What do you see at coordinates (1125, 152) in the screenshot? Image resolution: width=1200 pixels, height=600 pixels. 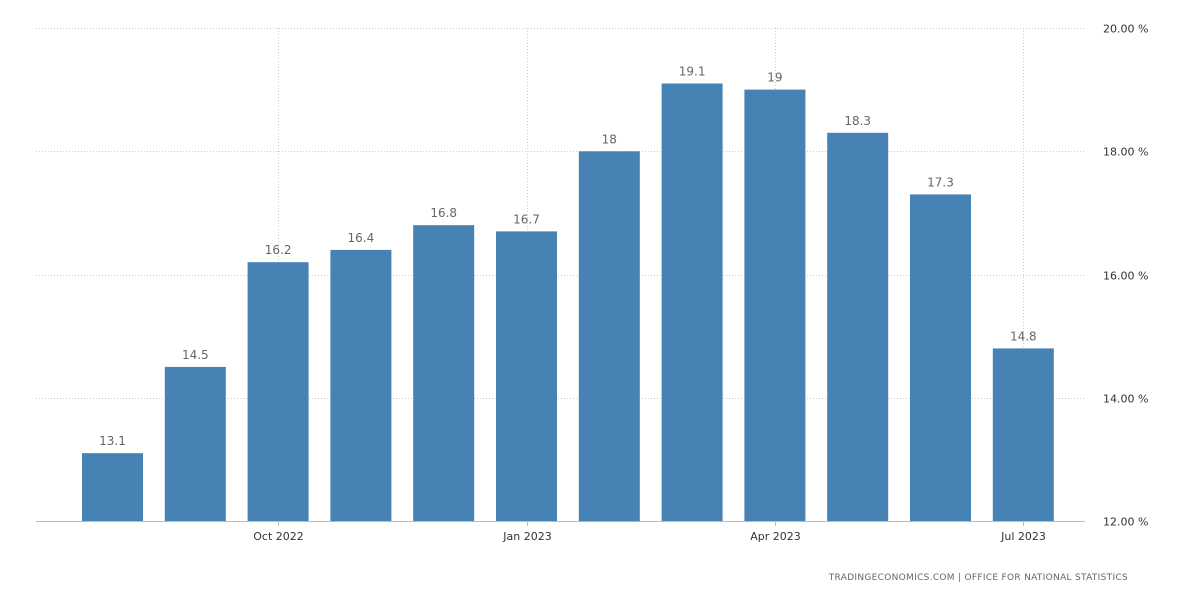 I see `y-tick-label: 18.00 %` at bounding box center [1125, 152].